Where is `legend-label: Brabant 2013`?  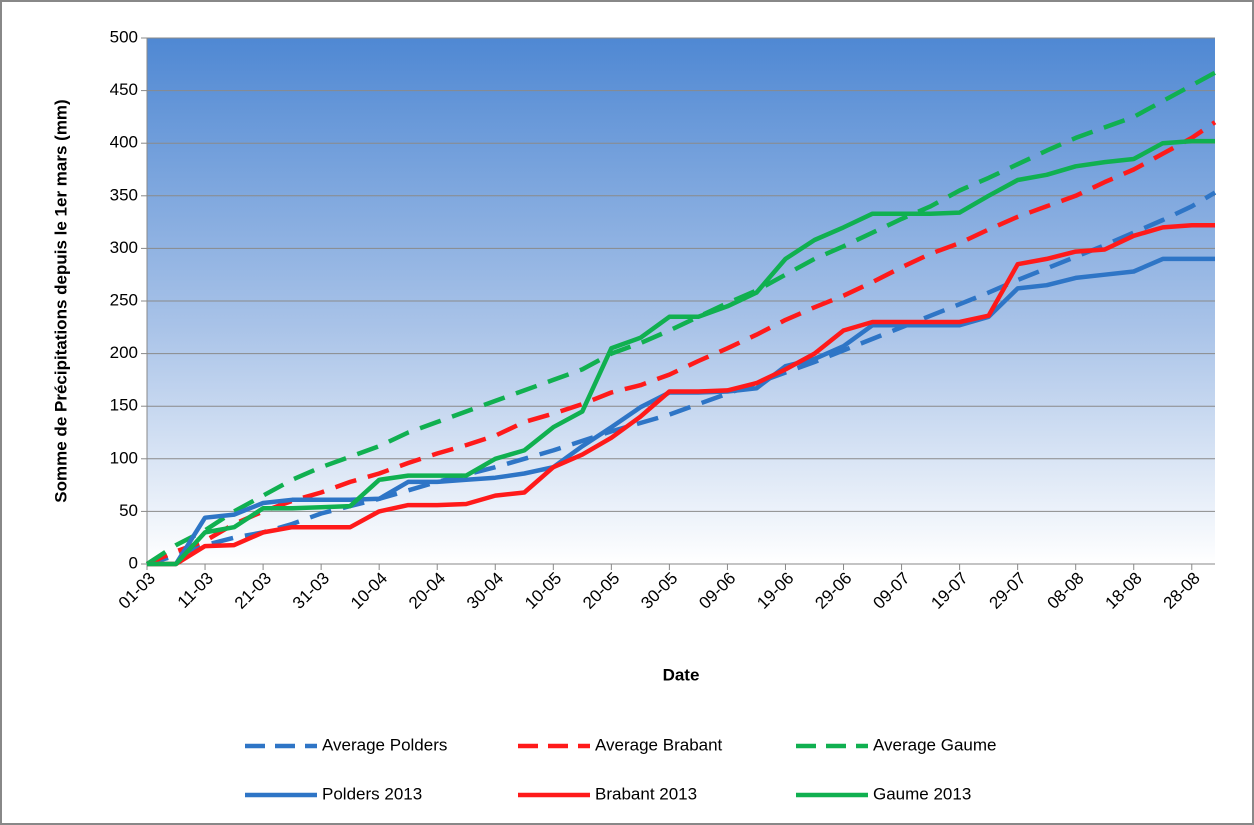 legend-label: Brabant 2013 is located at coordinates (646, 793).